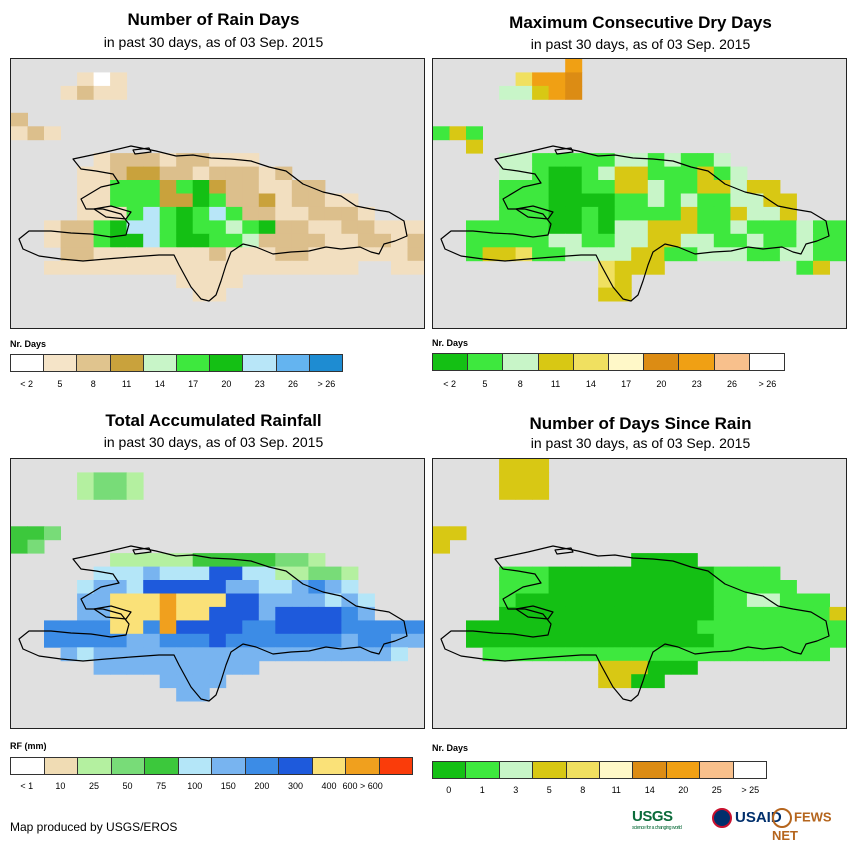  What do you see at coordinates (213, 42) in the screenshot?
I see `panel-subtitle: in past 30 days, as of 03 Sep. 2015` at bounding box center [213, 42].